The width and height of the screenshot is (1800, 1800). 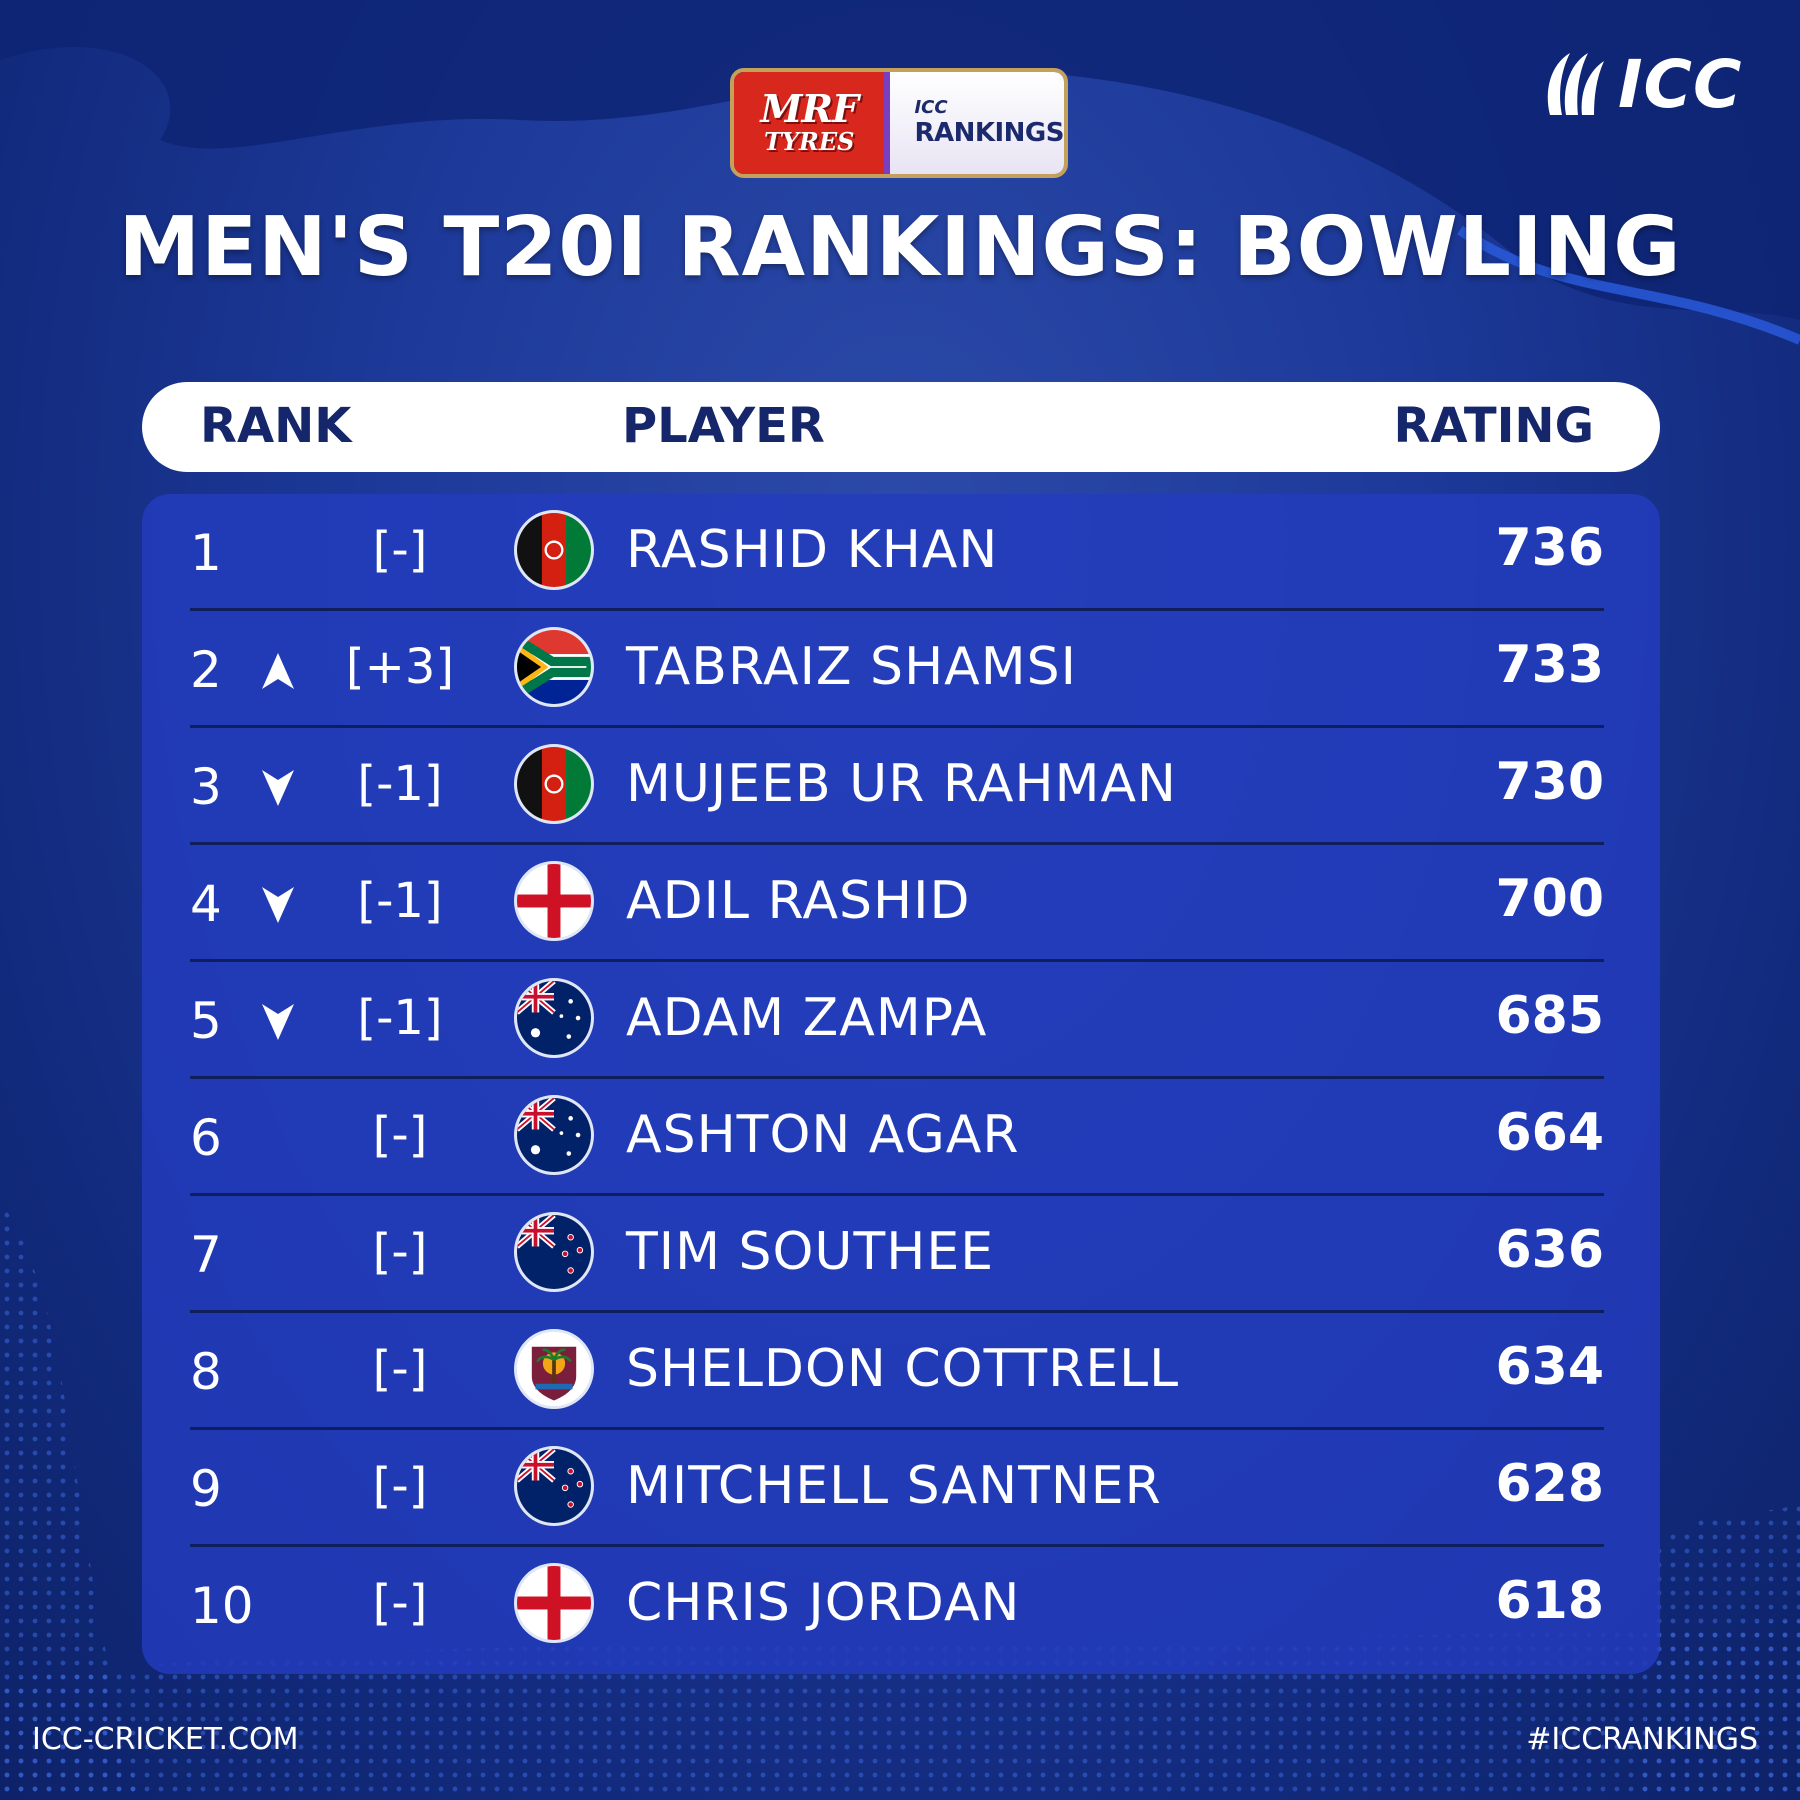 What do you see at coordinates (400, 667) in the screenshot?
I see `rank-change: [+3]` at bounding box center [400, 667].